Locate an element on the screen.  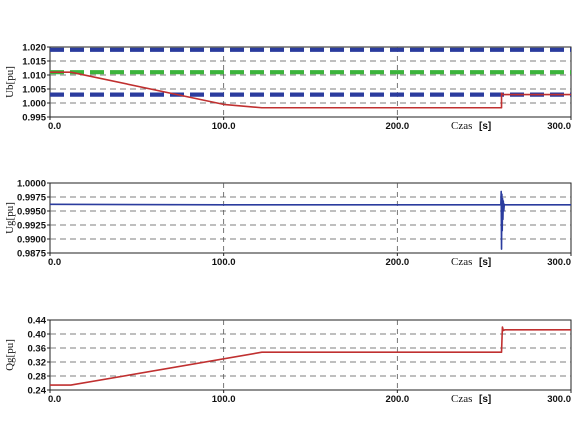
y-axis-label: Ug[pu] is located at coordinates (10, 218).